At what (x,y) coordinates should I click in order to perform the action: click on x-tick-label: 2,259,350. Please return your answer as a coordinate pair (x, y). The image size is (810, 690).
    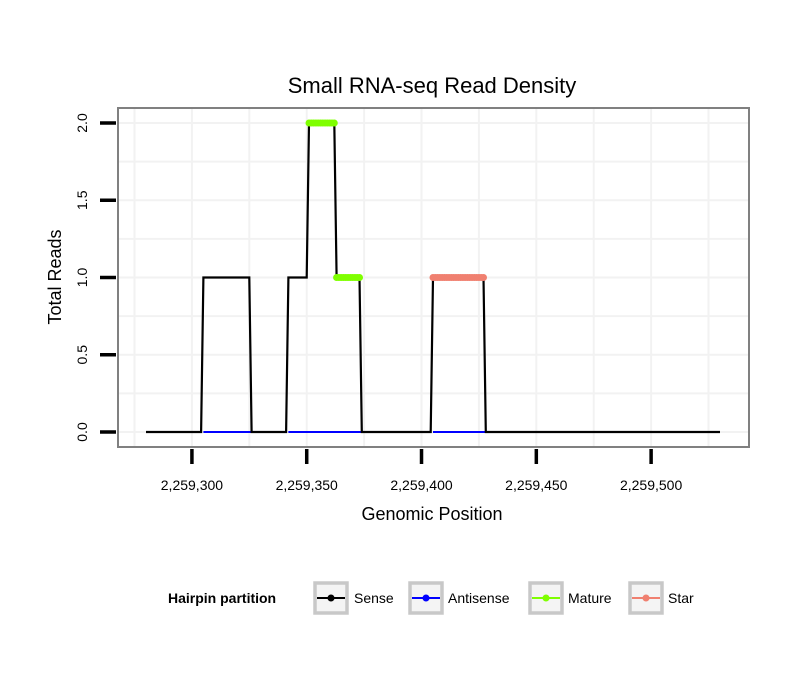
    Looking at the image, I should click on (307, 485).